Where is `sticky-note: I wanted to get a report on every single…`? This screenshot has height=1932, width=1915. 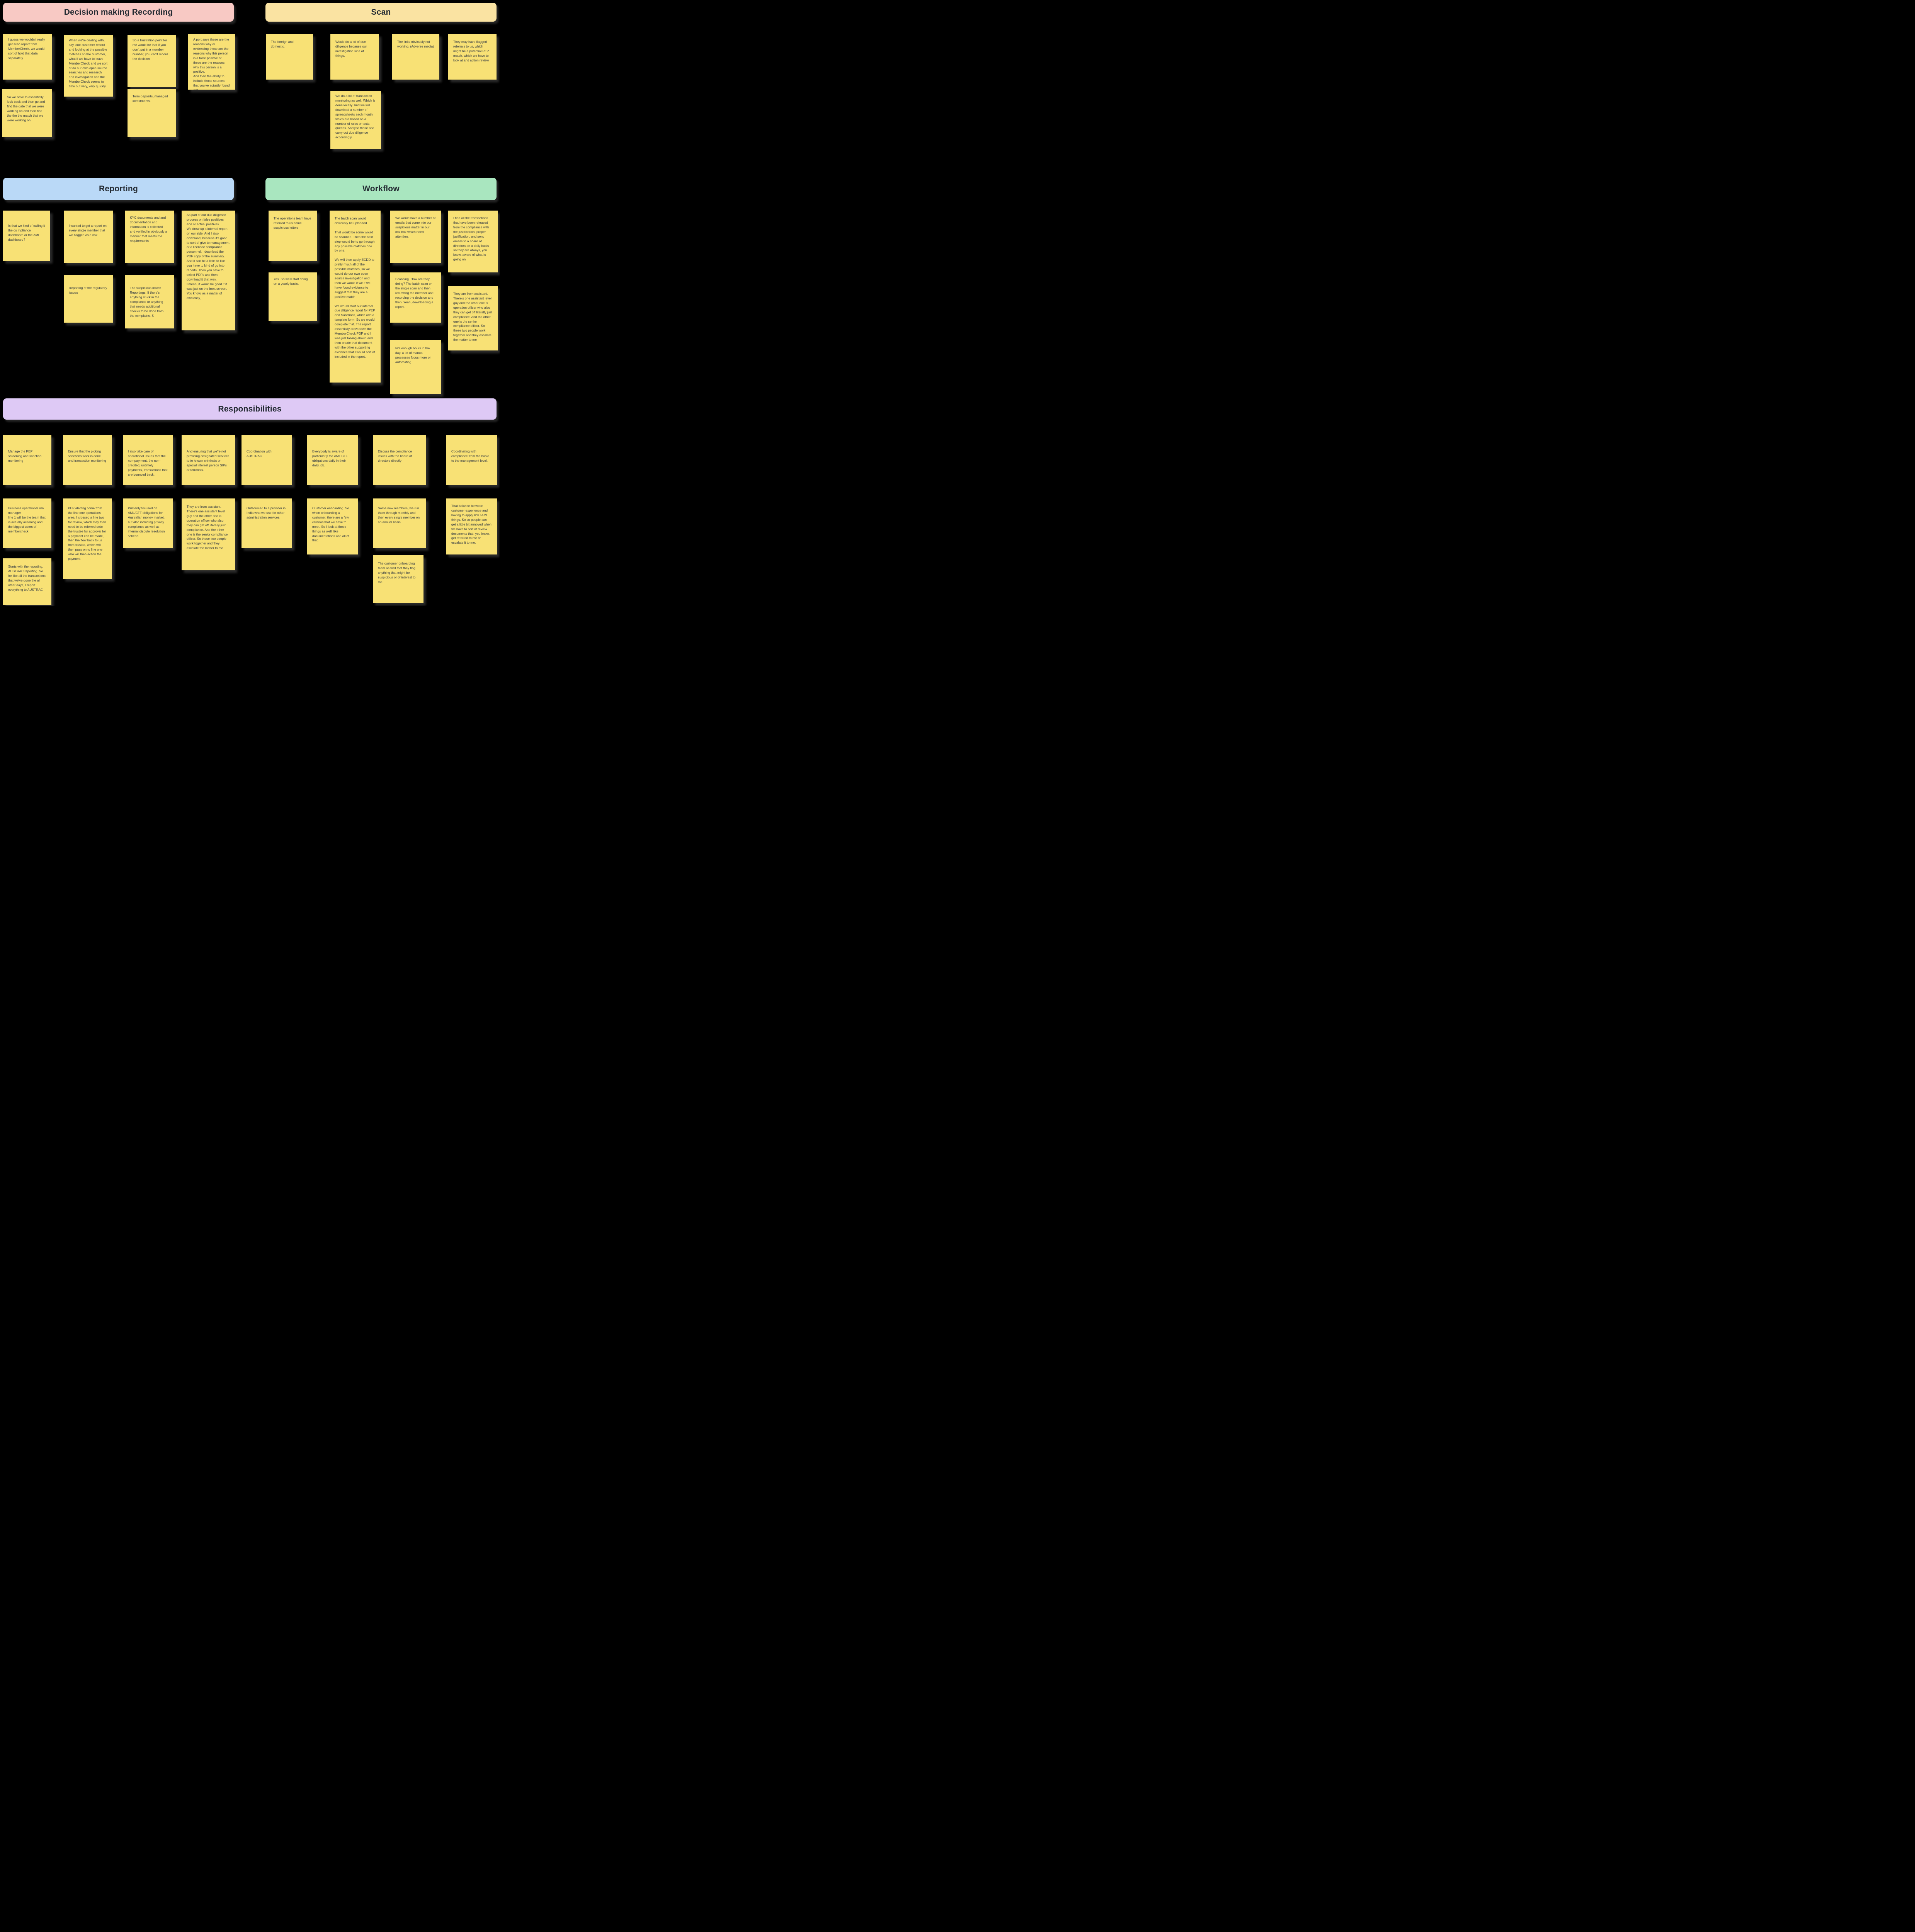 sticky-note: I wanted to get a report on every single… is located at coordinates (88, 237).